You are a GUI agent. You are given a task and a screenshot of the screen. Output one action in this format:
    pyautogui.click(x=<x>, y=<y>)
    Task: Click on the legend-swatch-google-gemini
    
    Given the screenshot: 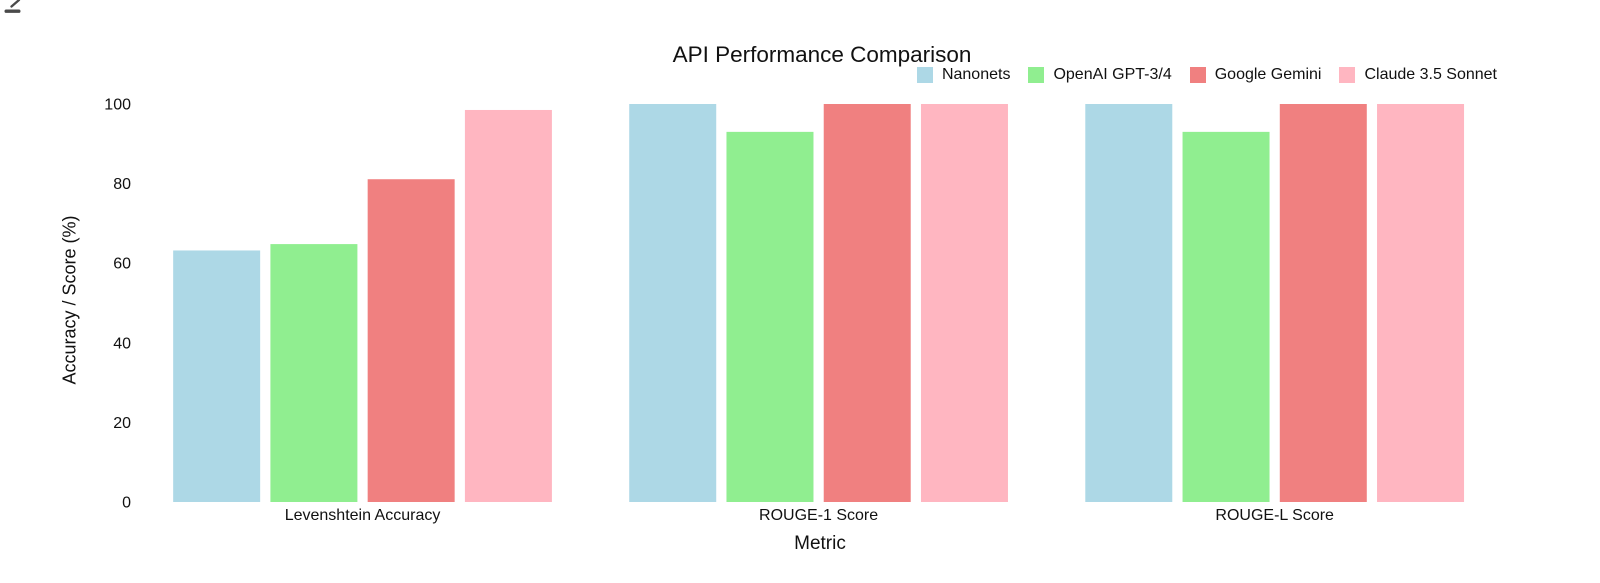 What is the action you would take?
    pyautogui.click(x=1197, y=75)
    